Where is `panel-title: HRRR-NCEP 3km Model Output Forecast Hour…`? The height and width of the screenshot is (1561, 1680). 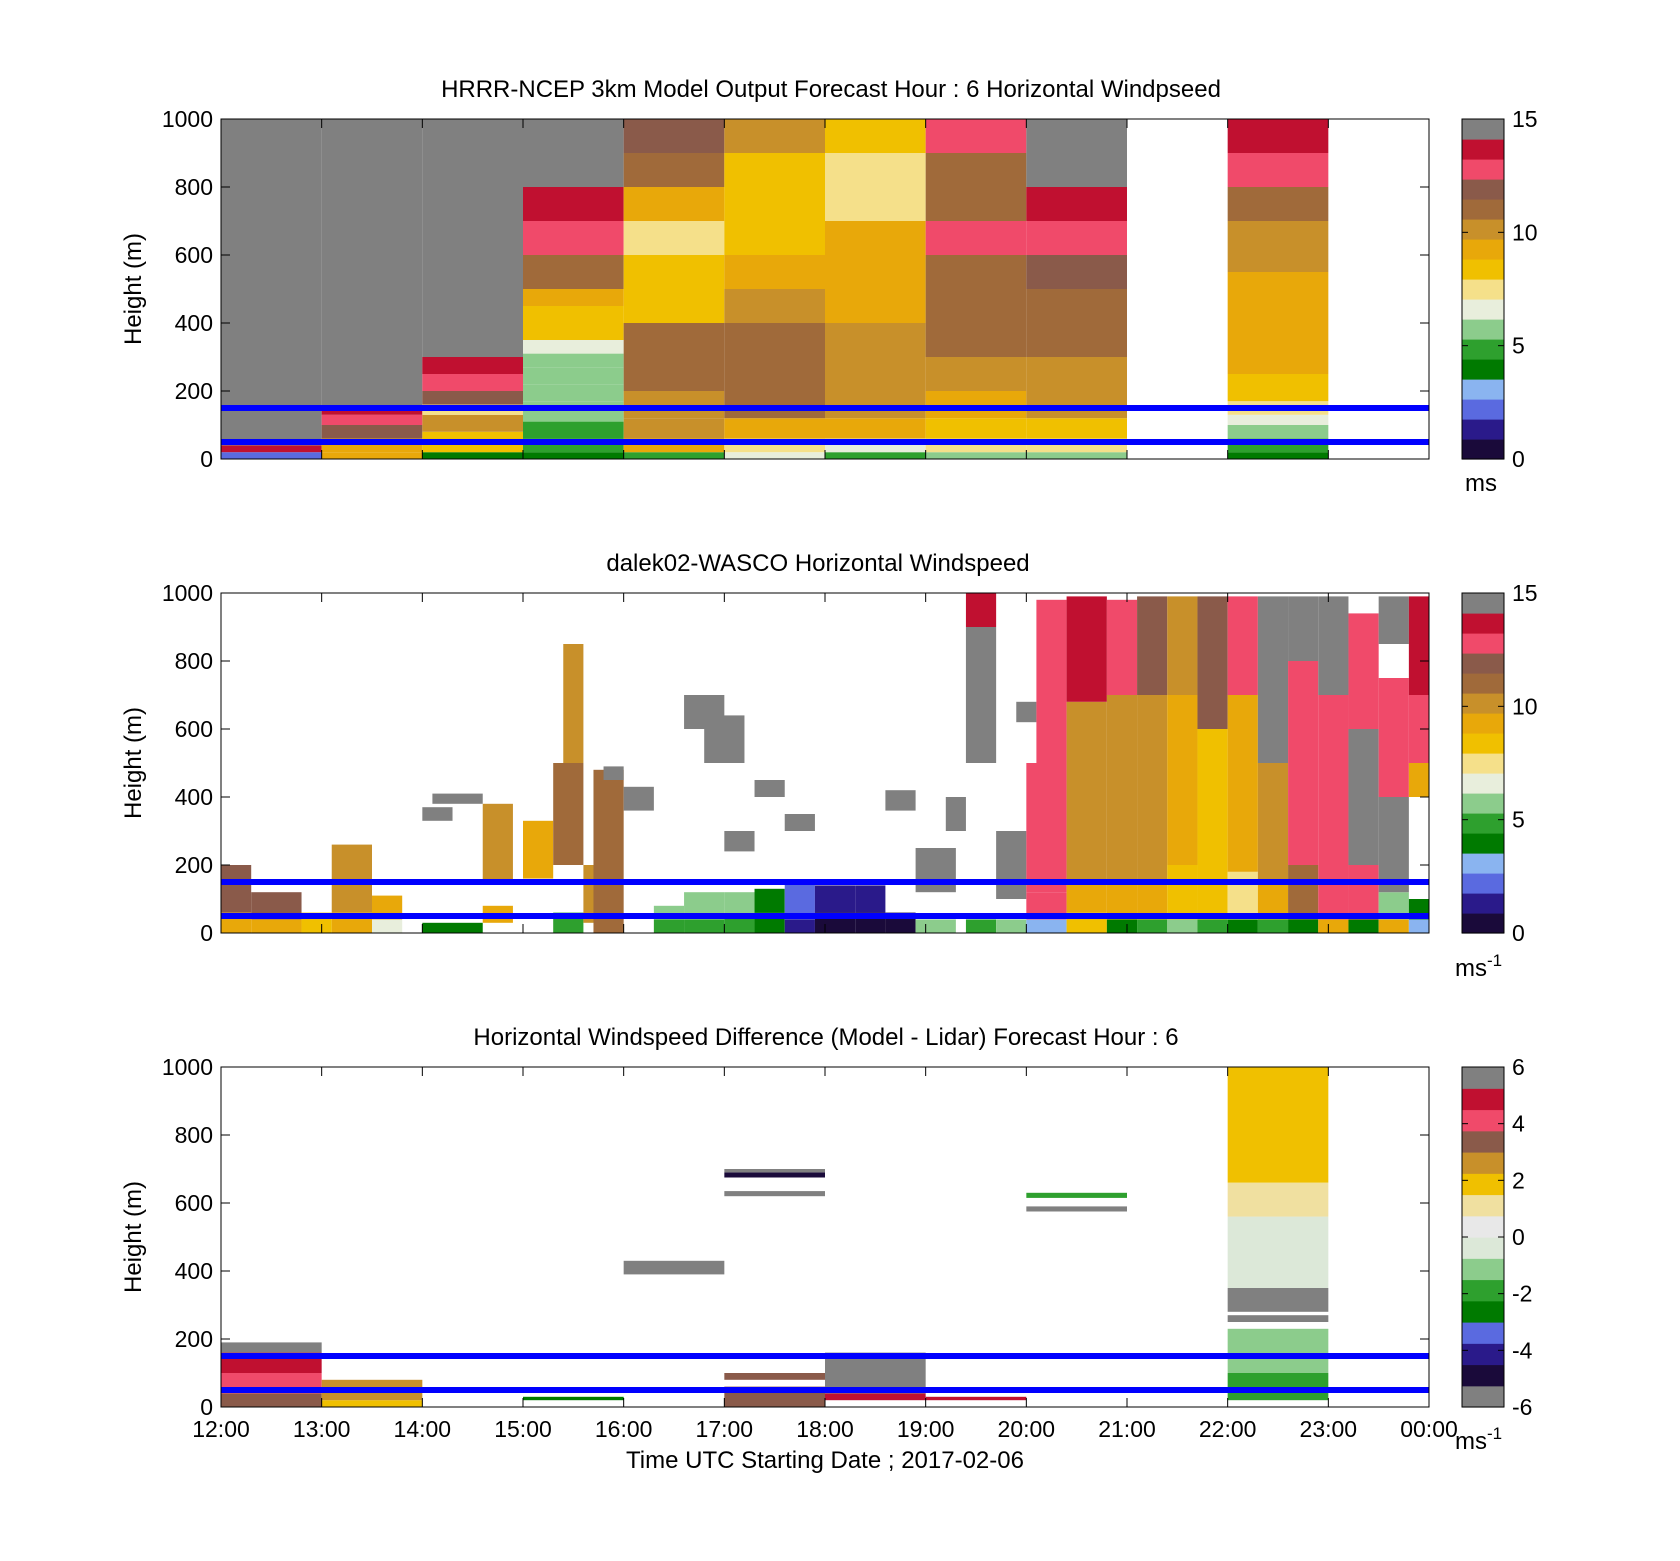 panel-title: HRRR-NCEP 3km Model Output Forecast Hour… is located at coordinates (831, 89).